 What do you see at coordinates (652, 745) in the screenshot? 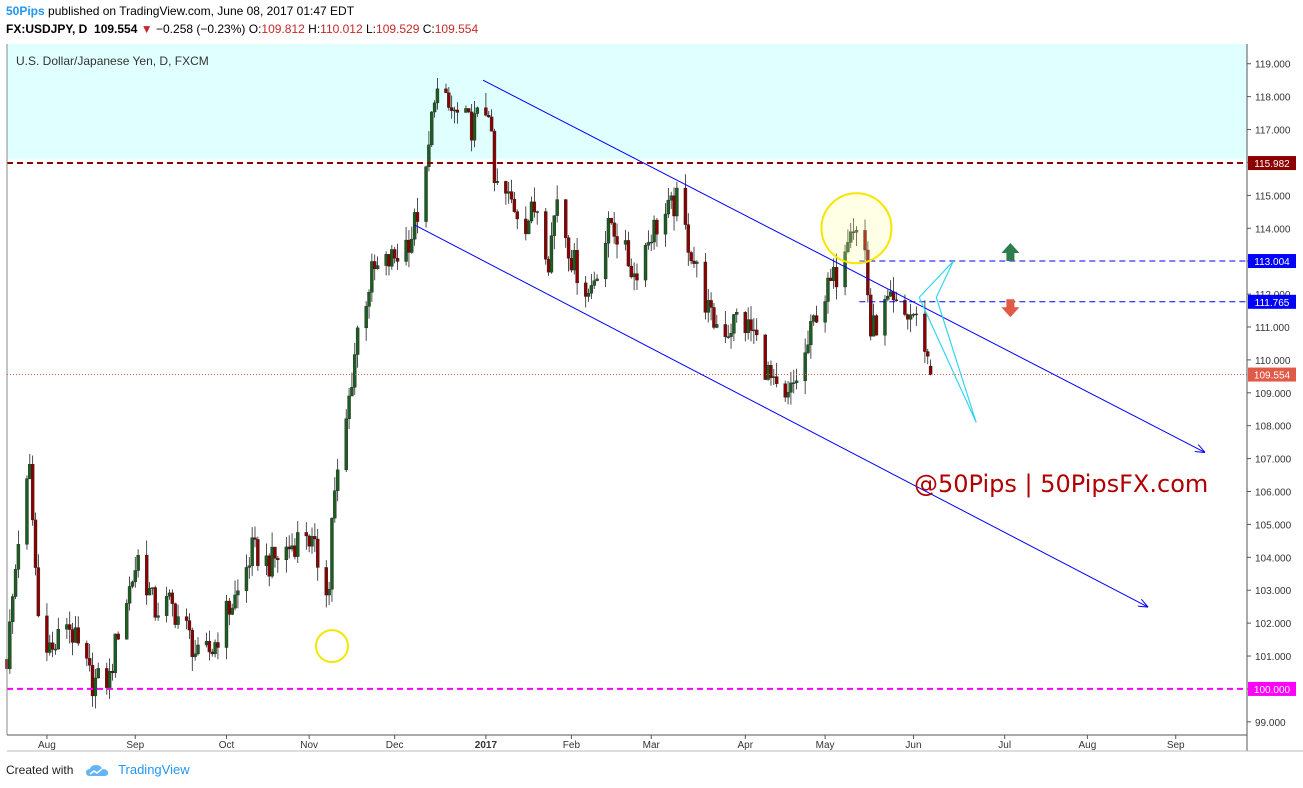
I see `x-tick-label: Mar` at bounding box center [652, 745].